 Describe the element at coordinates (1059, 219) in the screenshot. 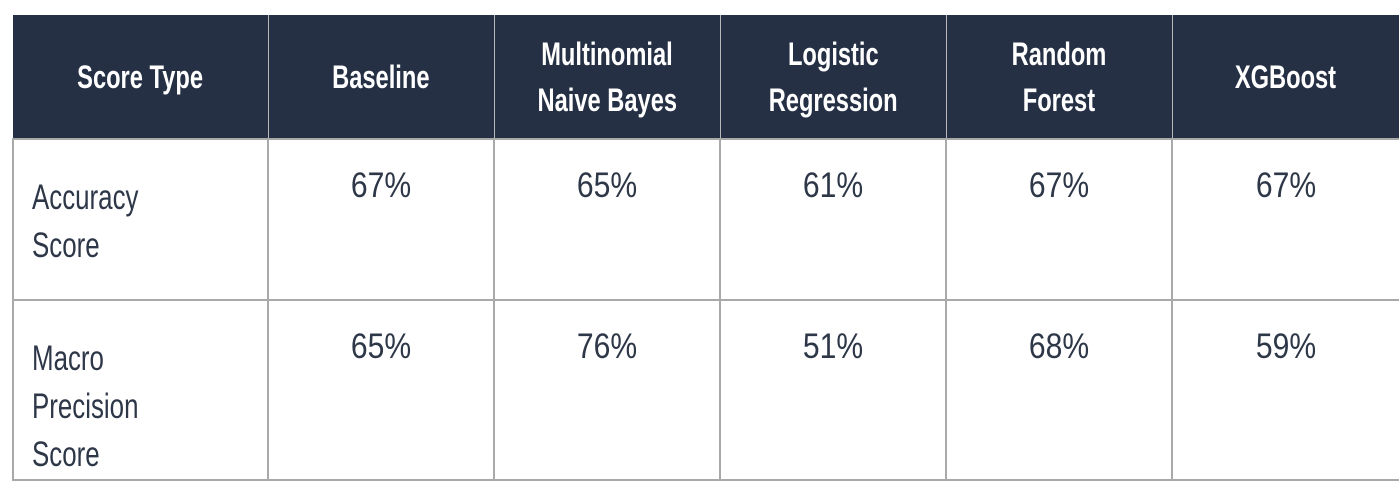

I see `cell-accuracy-random-forest: 67%` at that location.